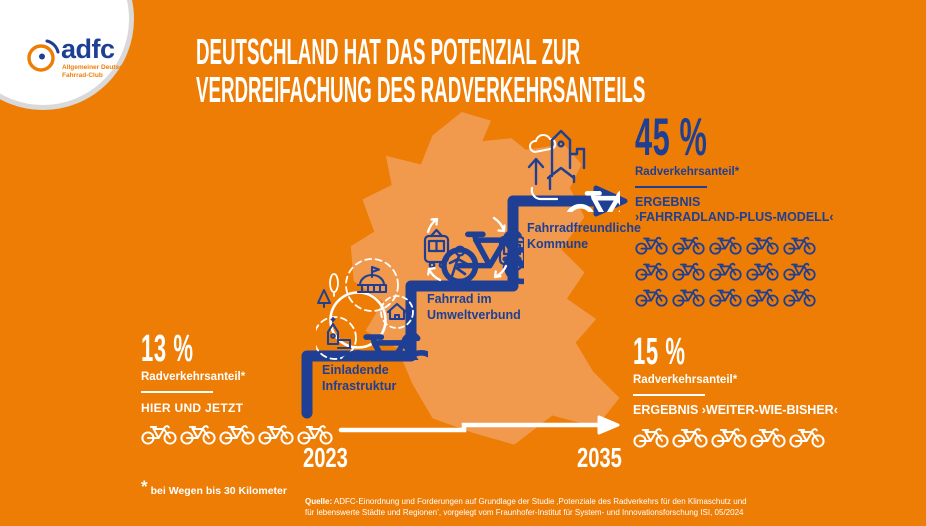  Describe the element at coordinates (474, 307) in the screenshot. I see `step-label-bike-in-eco-network: Fahrrad im Umweltverbund` at that location.